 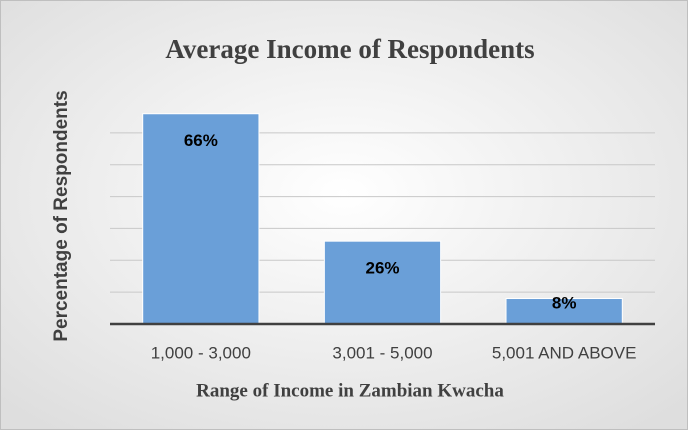 What do you see at coordinates (564, 302) in the screenshot?
I see `data-label: 8%` at bounding box center [564, 302].